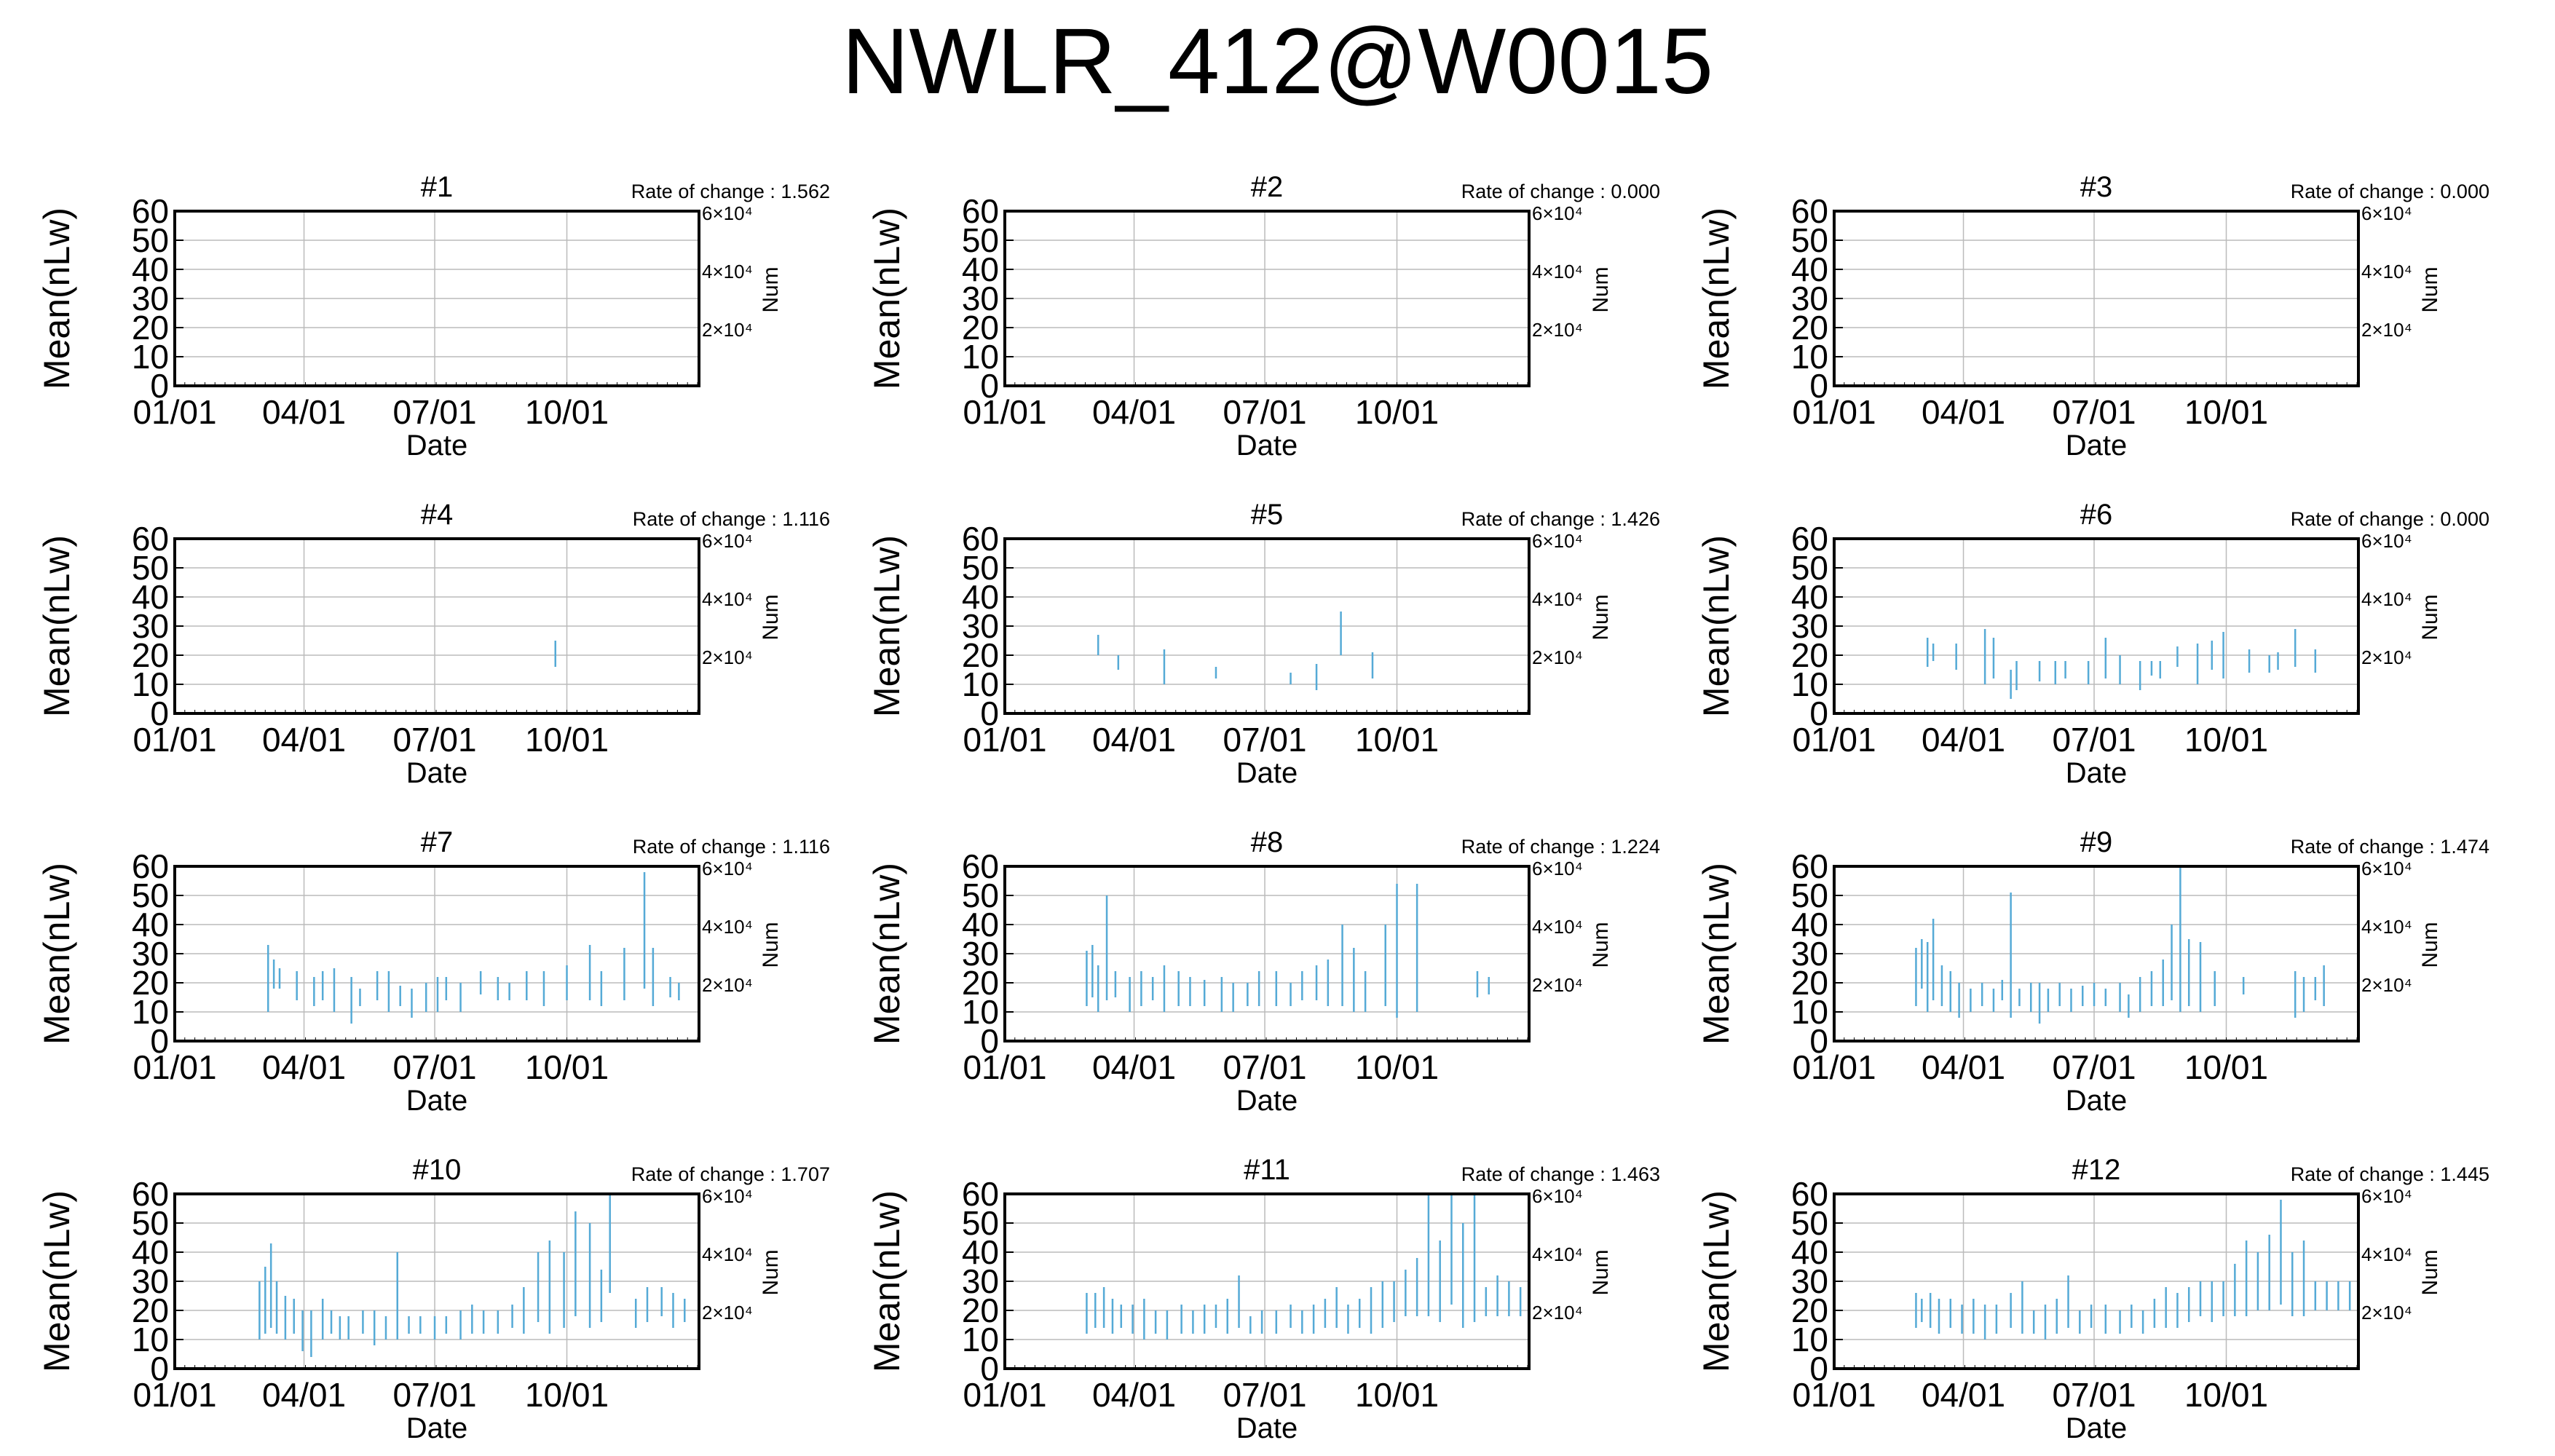 Image resolution: width=2555 pixels, height=1456 pixels. What do you see at coordinates (2390, 847) in the screenshot?
I see `rate-of-change-label: Rate of change : 1.474` at bounding box center [2390, 847].